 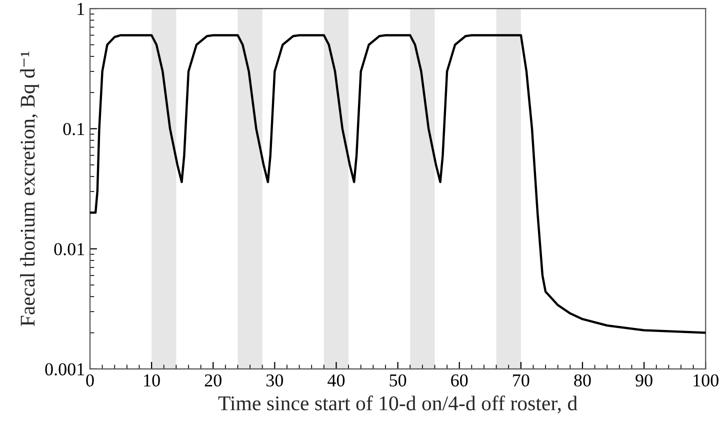 I want to click on y-tick-label: 0.1, so click(x=73, y=129).